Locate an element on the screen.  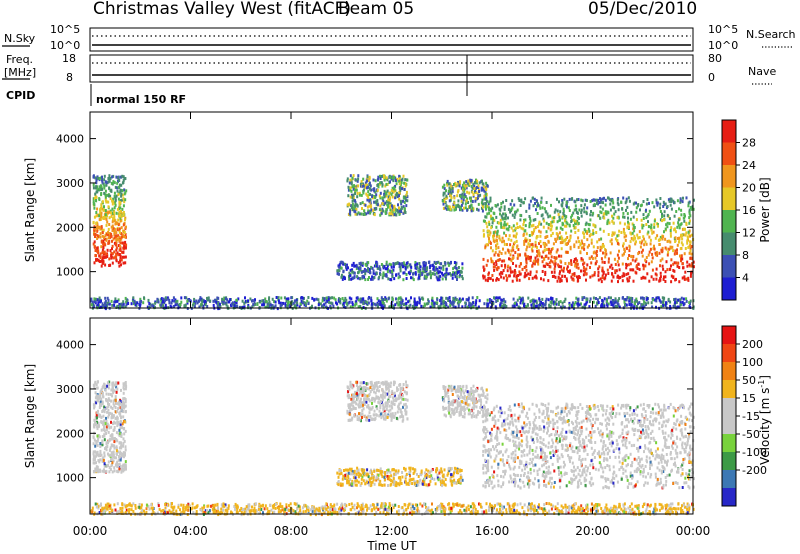
freq-panel: Freq. [MHz] 18 8 80 0 Nave is located at coordinates (389, 74).